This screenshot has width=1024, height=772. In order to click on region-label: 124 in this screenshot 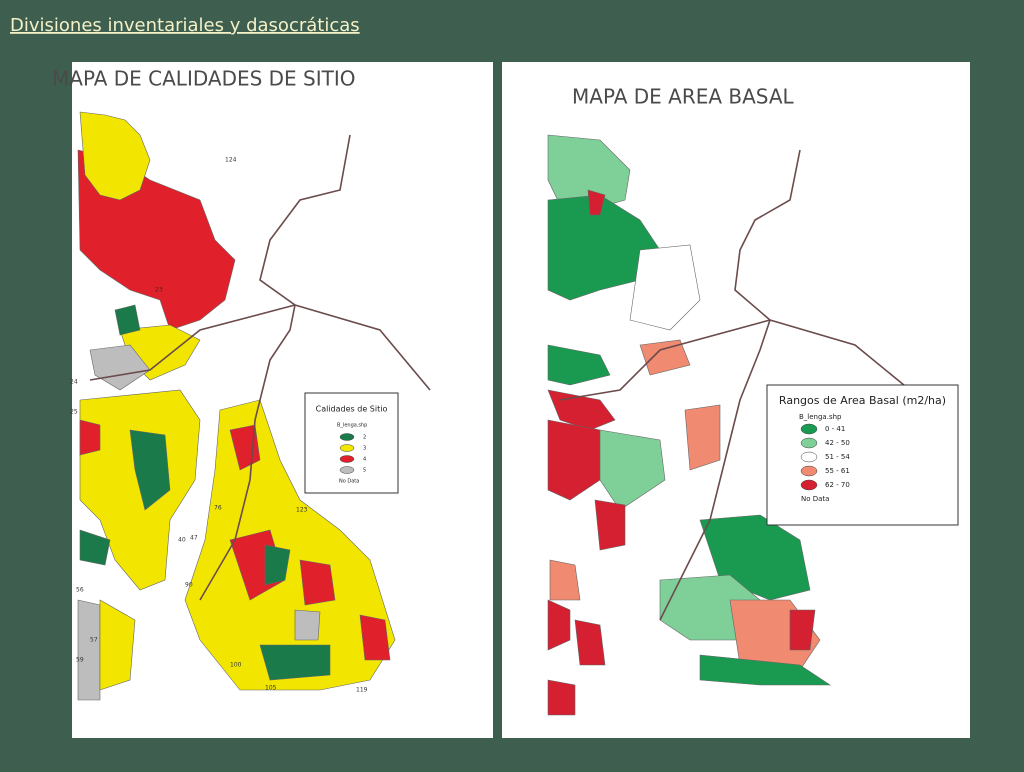, I will do `click(231, 160)`.